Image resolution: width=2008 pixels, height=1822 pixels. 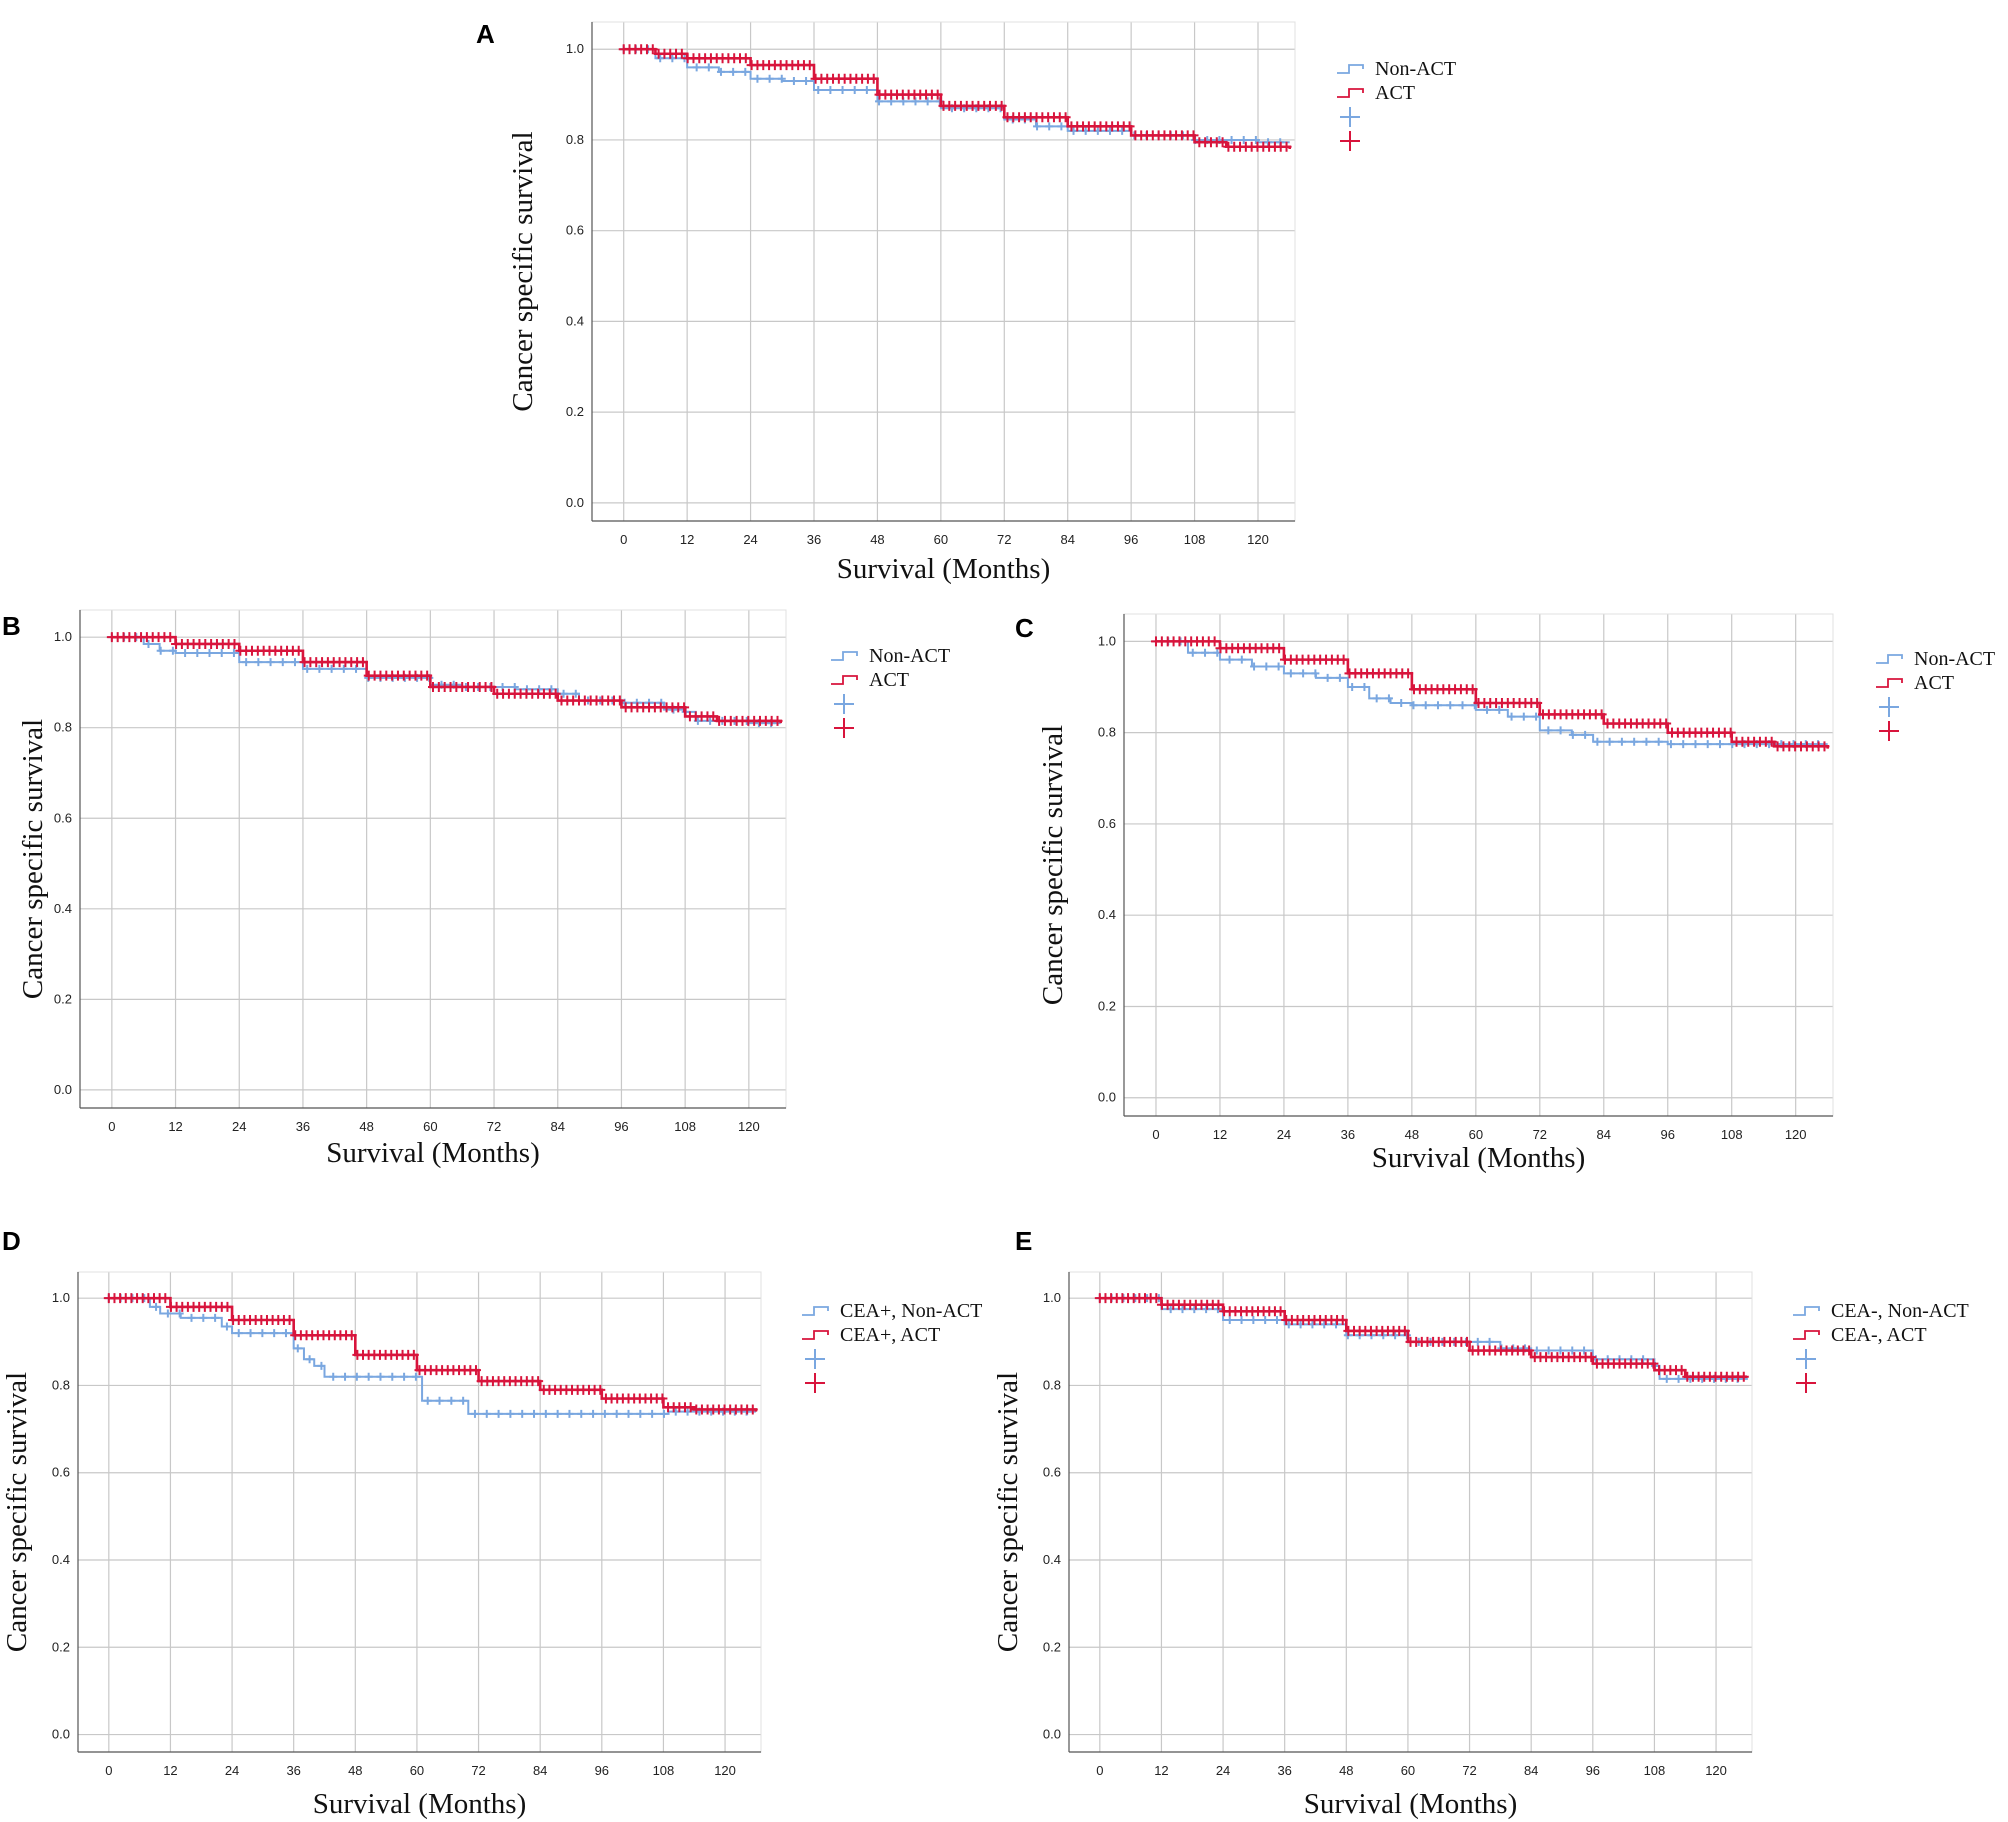 I want to click on y-tick-label: 0.0, so click(x=1052, y=1734).